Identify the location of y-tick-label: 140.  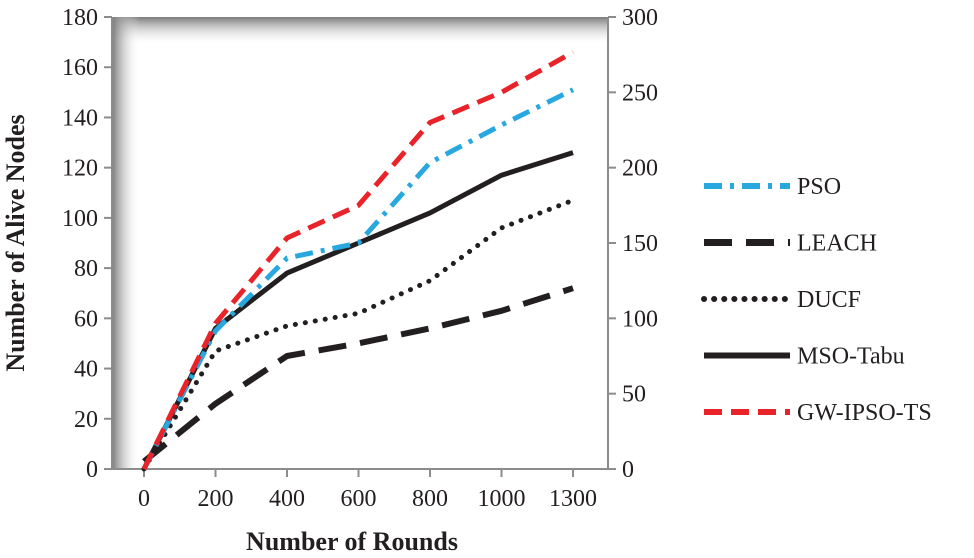
(80, 118).